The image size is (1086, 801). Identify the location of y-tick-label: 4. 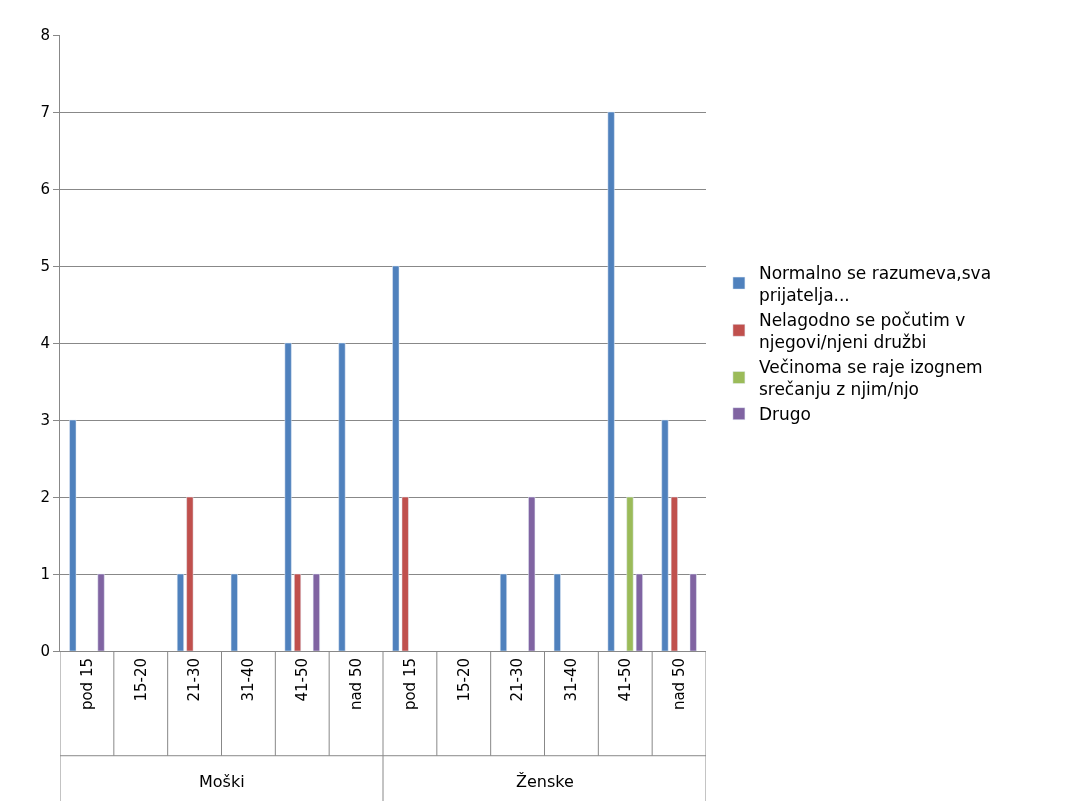
(45, 343).